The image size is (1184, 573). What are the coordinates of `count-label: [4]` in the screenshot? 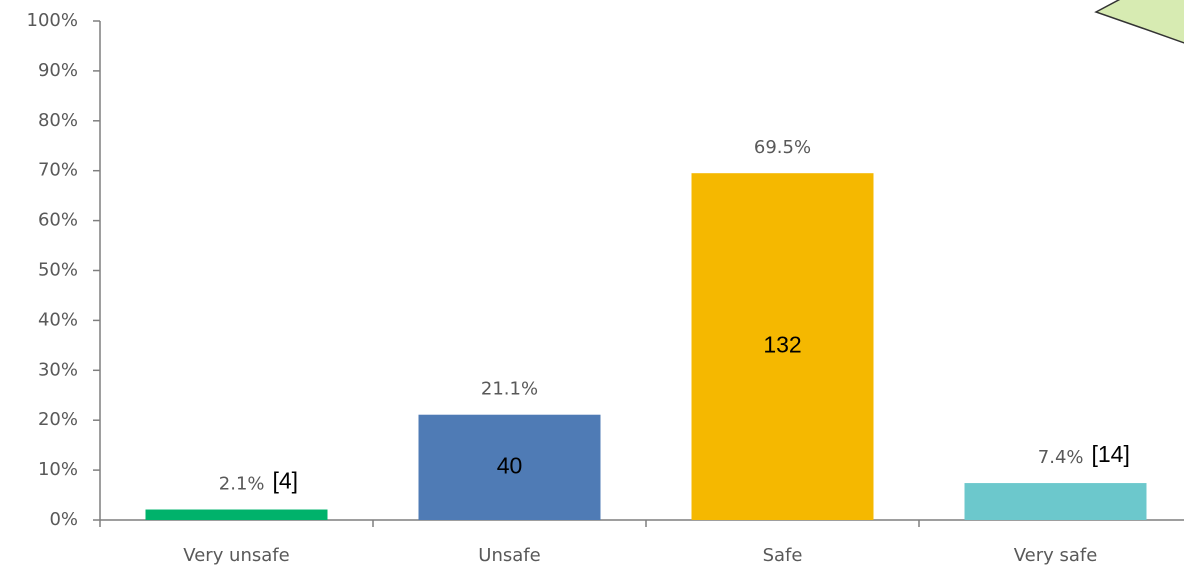 It's located at (286, 481).